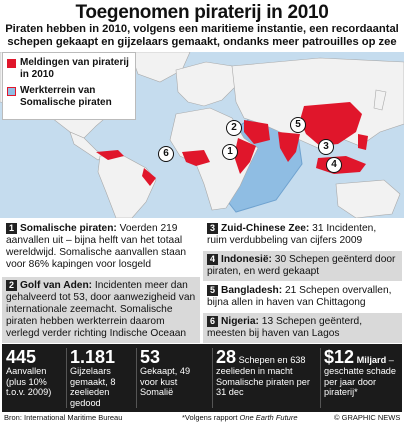 Image resolution: width=404 pixels, height=425 pixels. I want to click on stat-text: Gijzelaars gemaakt, 8 zeelieden gedood, so click(93, 387).